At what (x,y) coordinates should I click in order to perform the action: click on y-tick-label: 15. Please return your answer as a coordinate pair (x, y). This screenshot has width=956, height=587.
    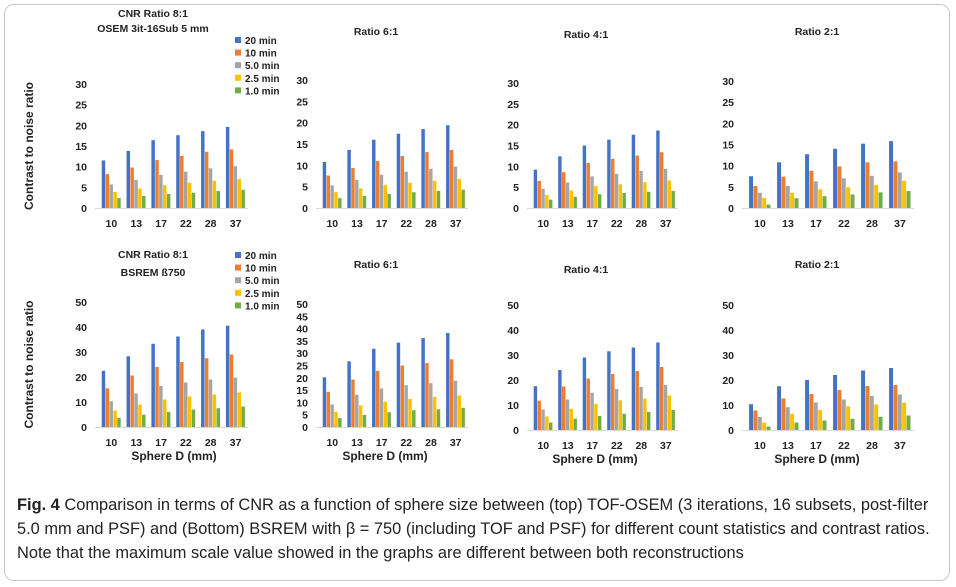
    Looking at the image, I should click on (81, 147).